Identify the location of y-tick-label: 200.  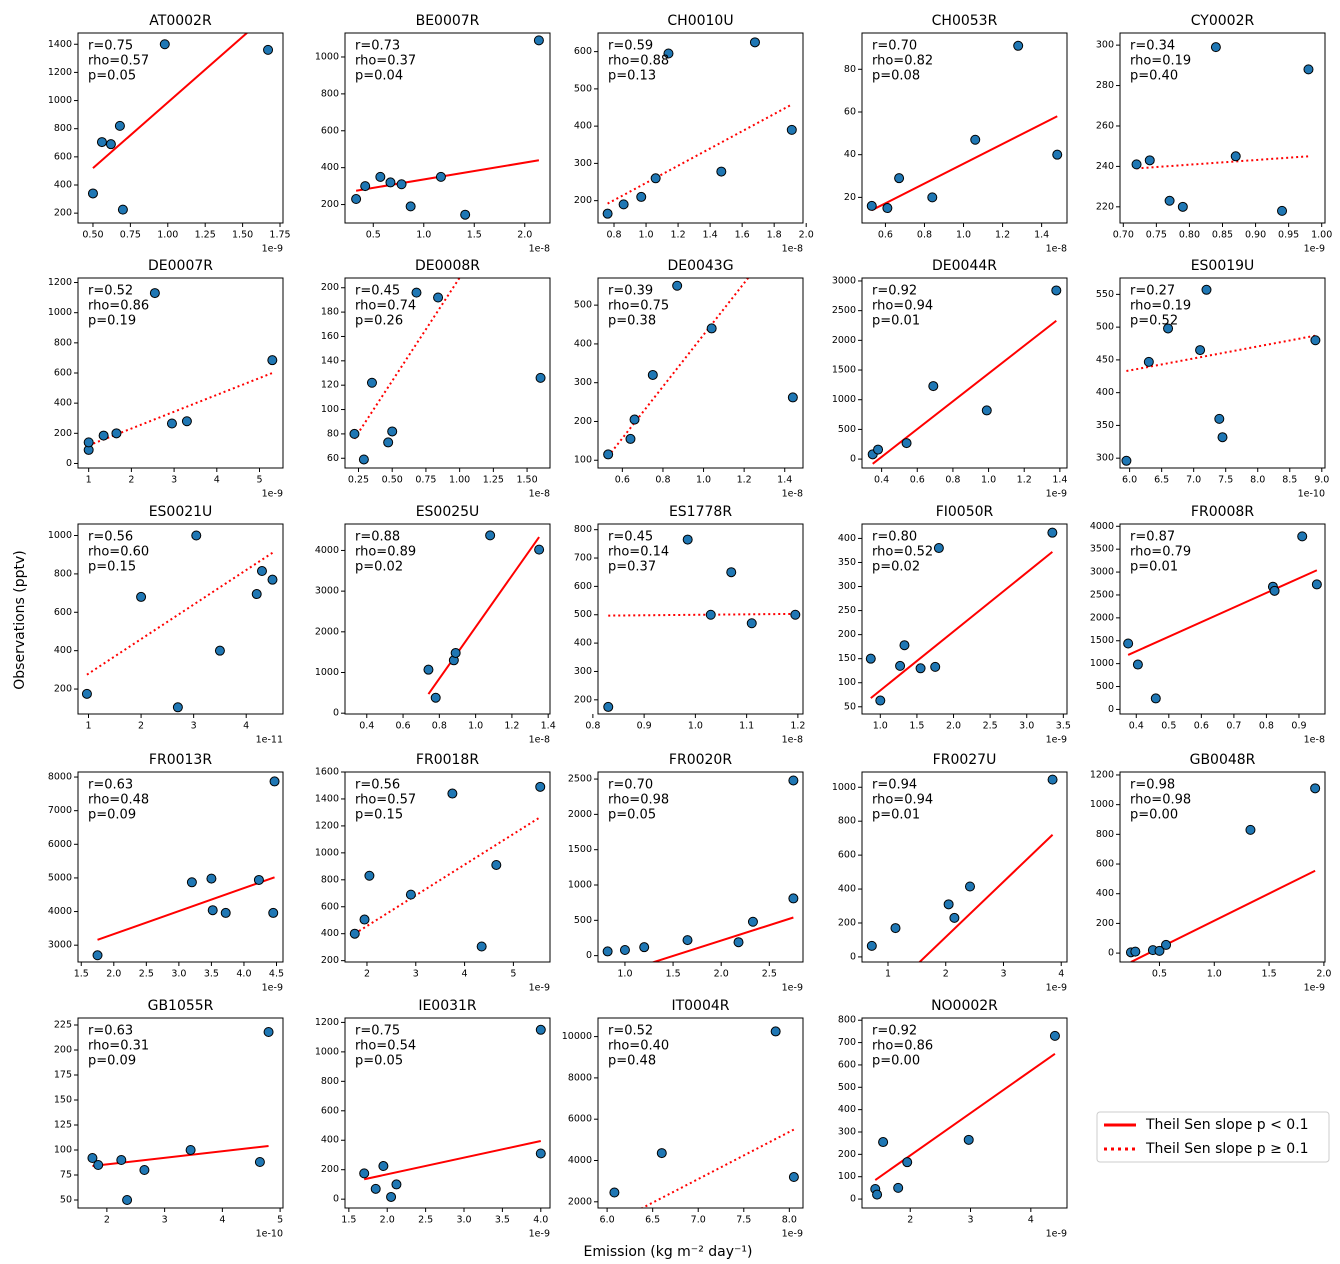
(847, 1154).